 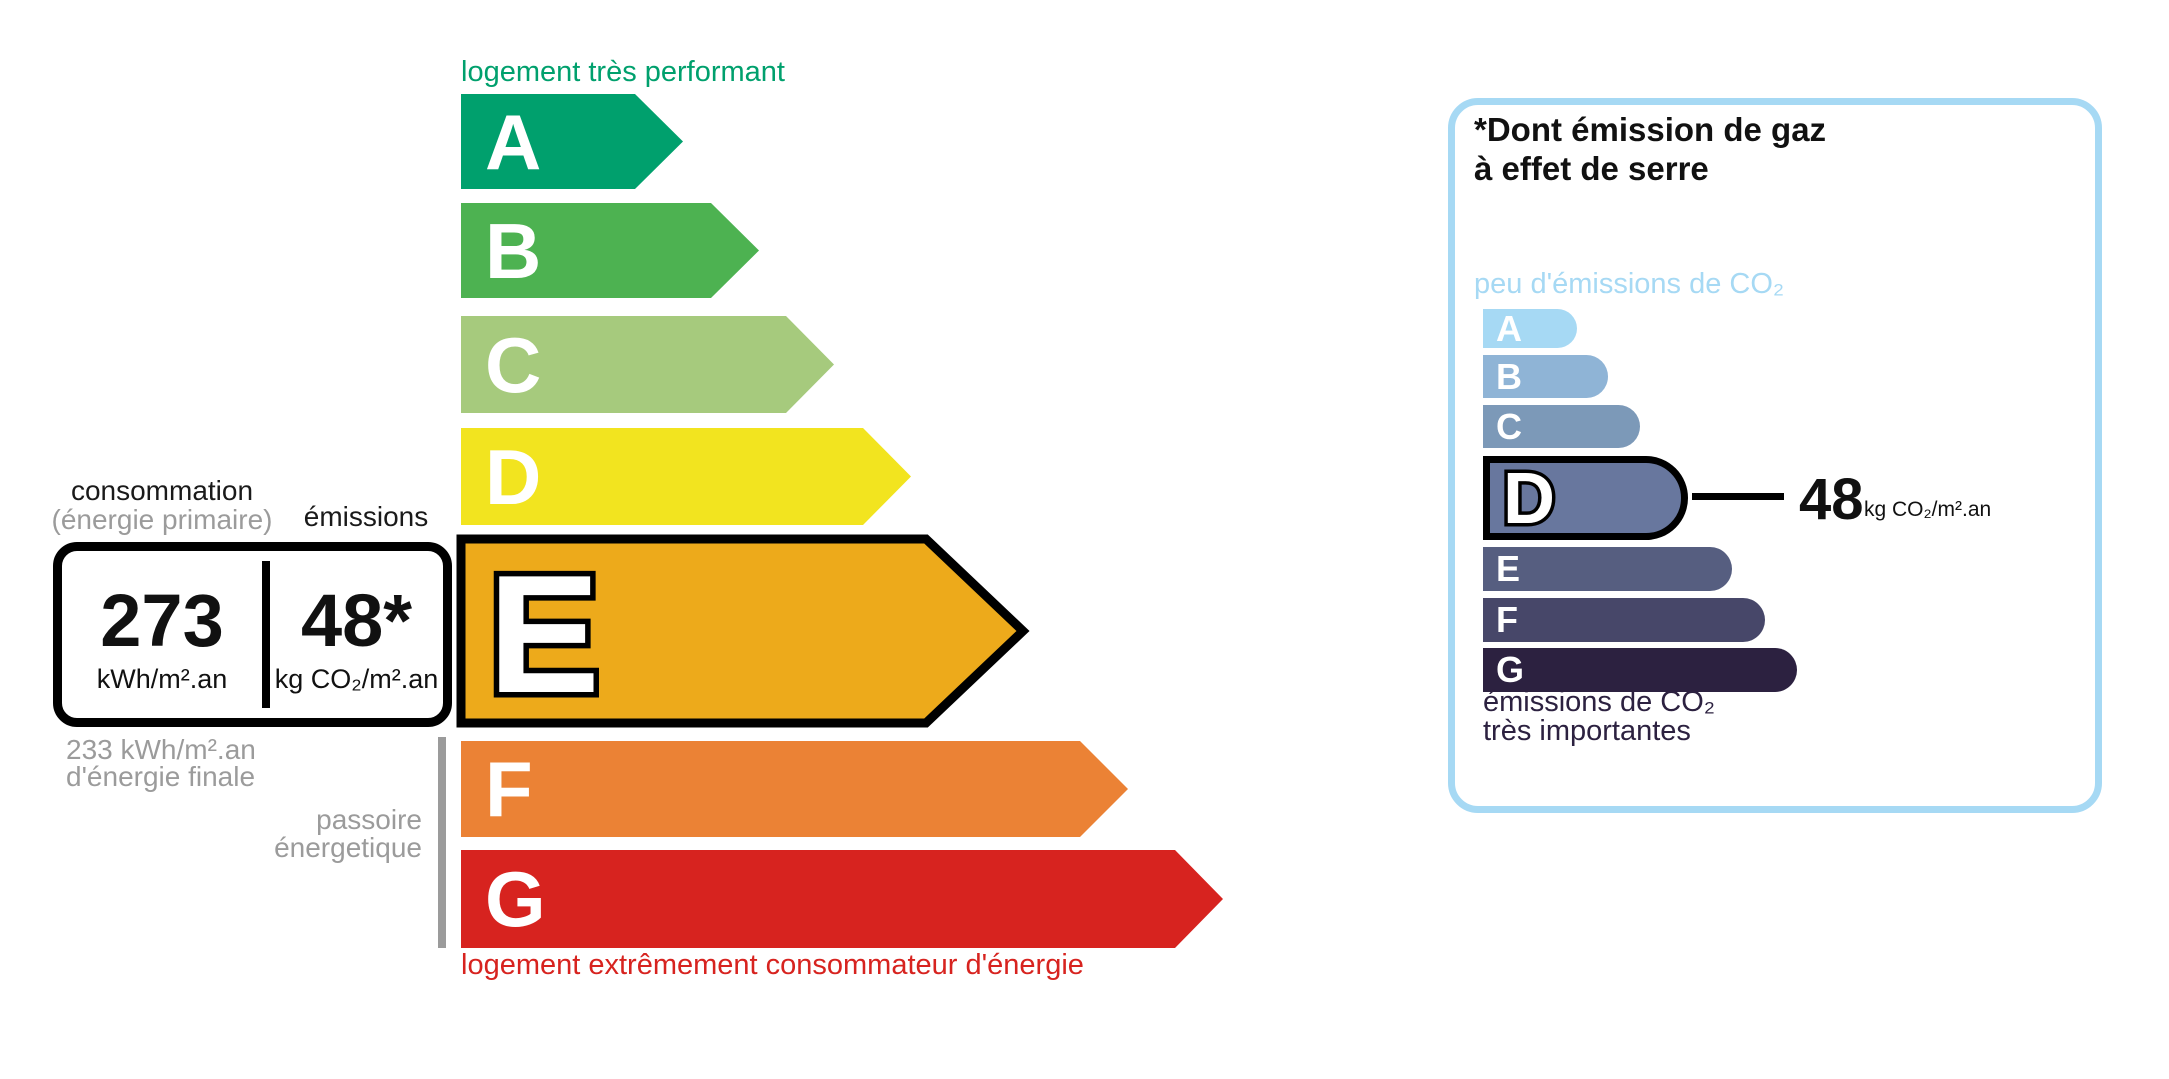 What do you see at coordinates (544, 634) in the screenshot?
I see `energy-class-letter-e: E` at bounding box center [544, 634].